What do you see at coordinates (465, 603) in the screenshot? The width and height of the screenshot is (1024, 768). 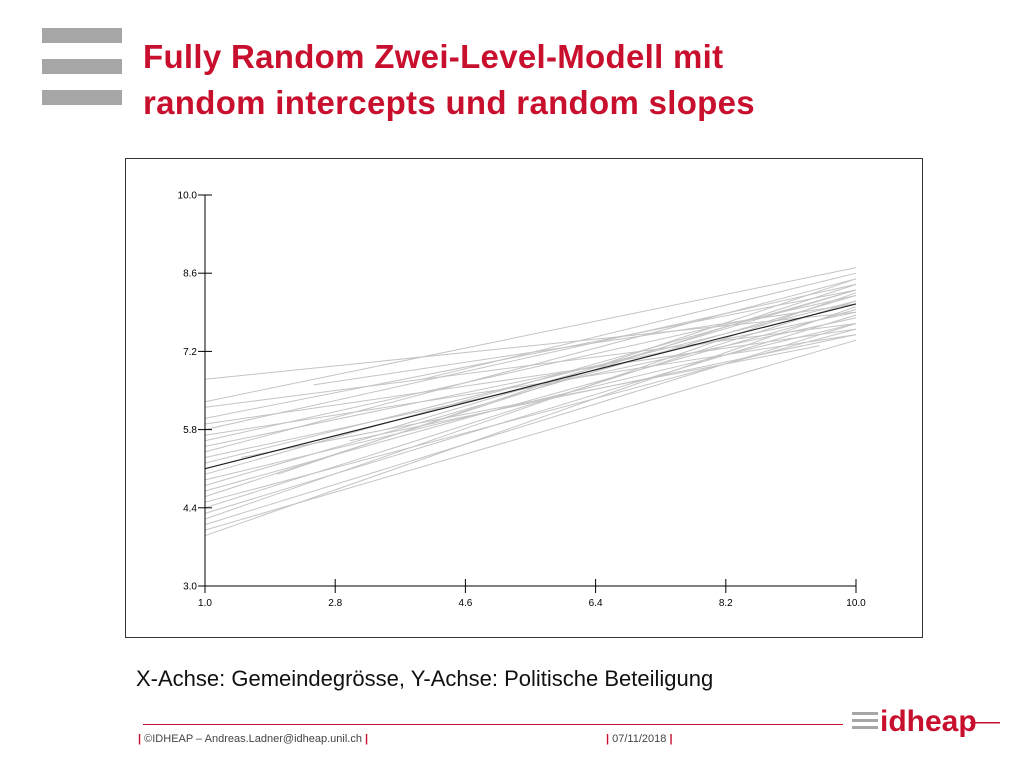 I see `x-tick-label: 4.6` at bounding box center [465, 603].